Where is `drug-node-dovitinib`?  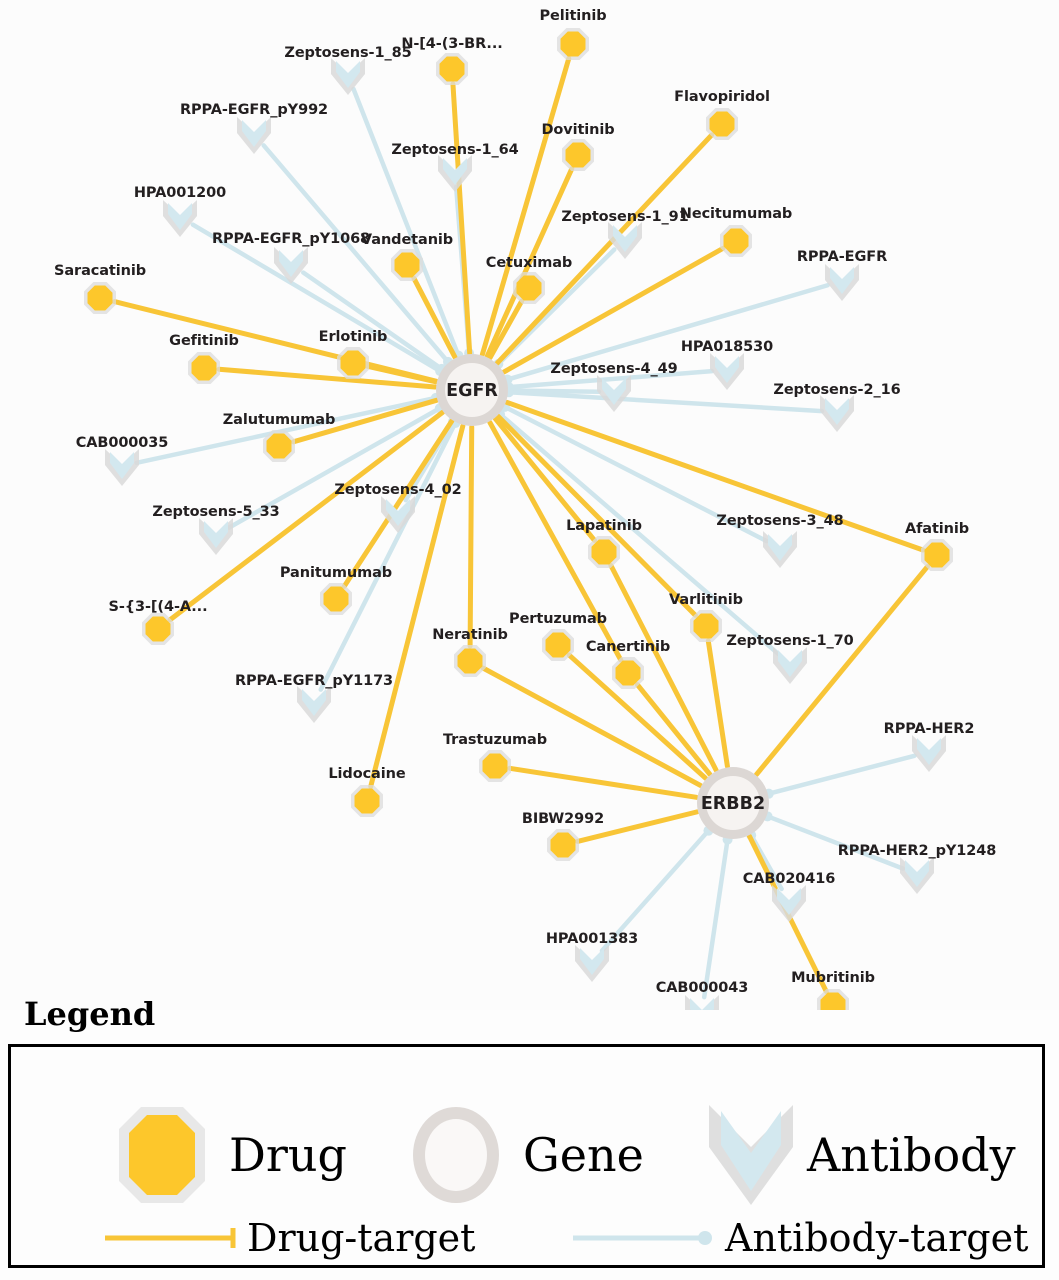 drug-node-dovitinib is located at coordinates (578, 155).